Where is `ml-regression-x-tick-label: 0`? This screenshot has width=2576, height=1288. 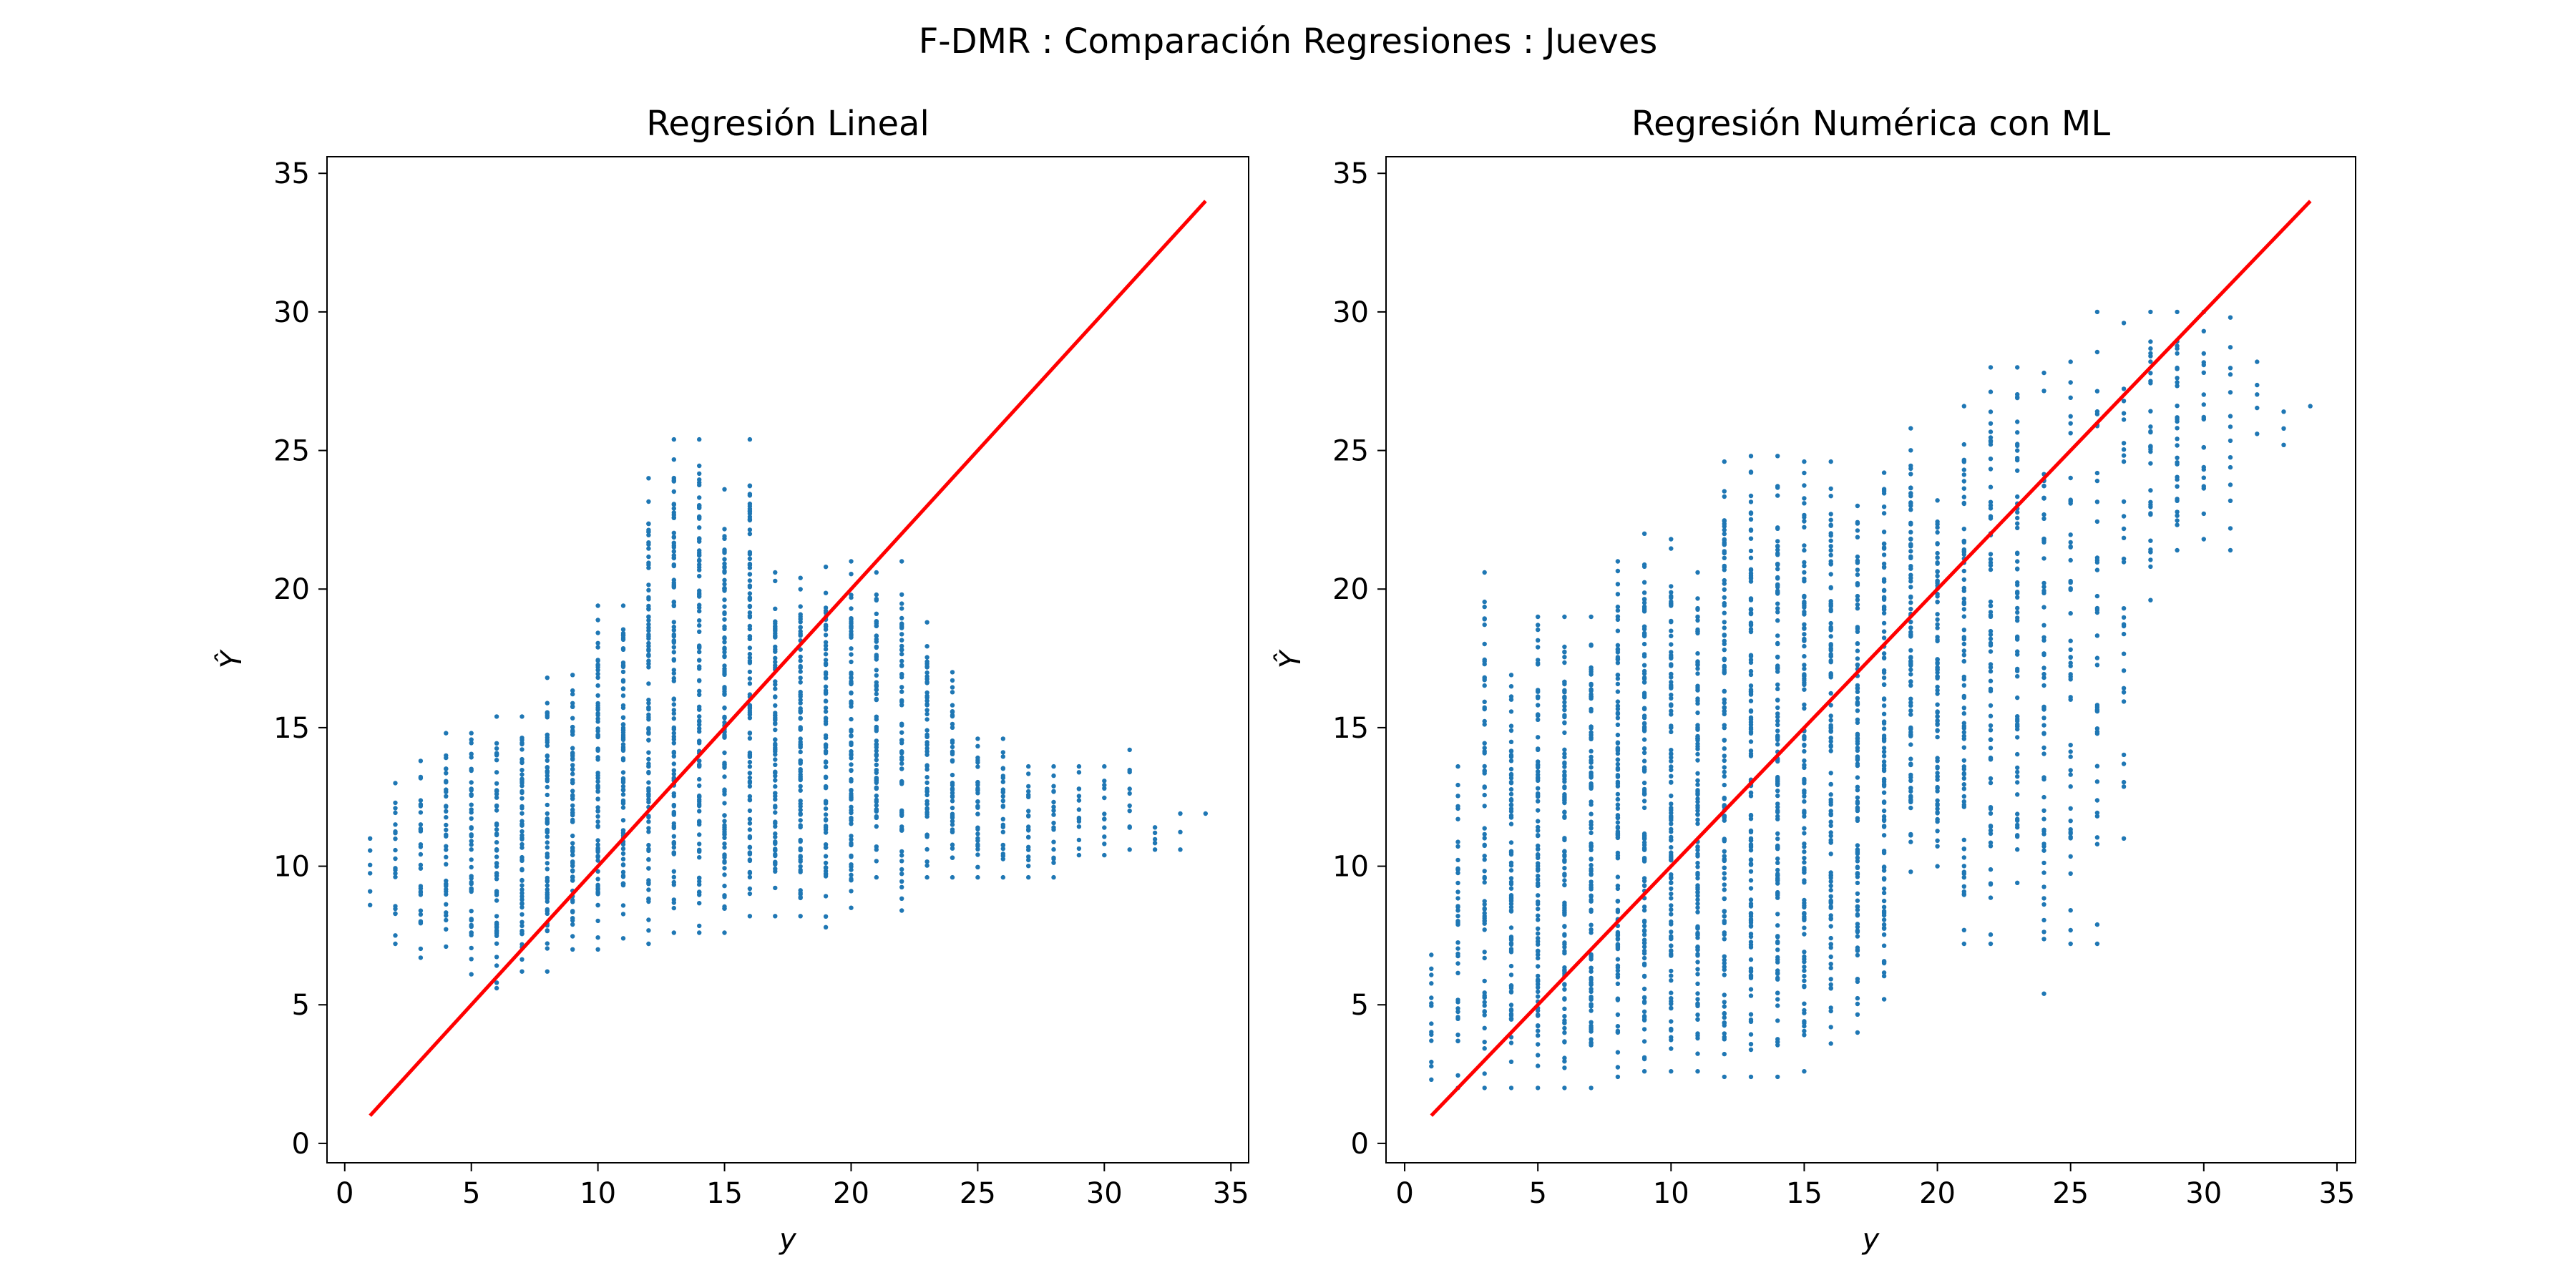 ml-regression-x-tick-label: 0 is located at coordinates (1404, 1193).